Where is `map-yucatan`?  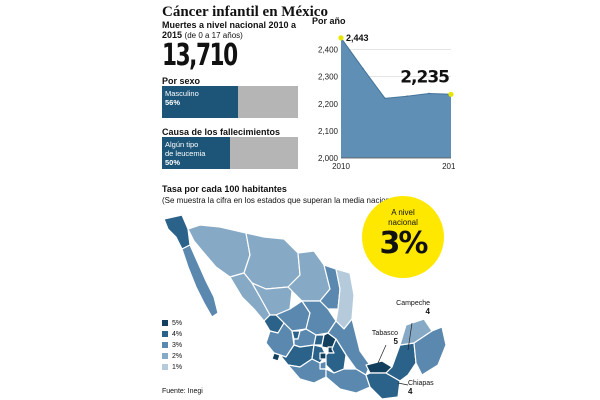 map-yucatan is located at coordinates (416, 332).